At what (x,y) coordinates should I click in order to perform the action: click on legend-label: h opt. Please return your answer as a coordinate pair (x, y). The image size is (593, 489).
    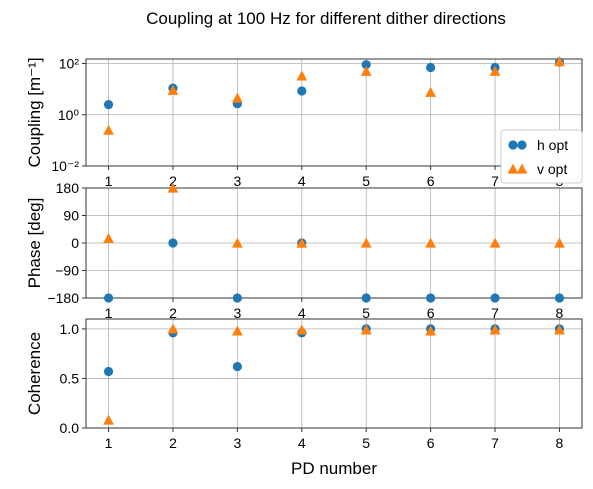
    Looking at the image, I should click on (552, 145).